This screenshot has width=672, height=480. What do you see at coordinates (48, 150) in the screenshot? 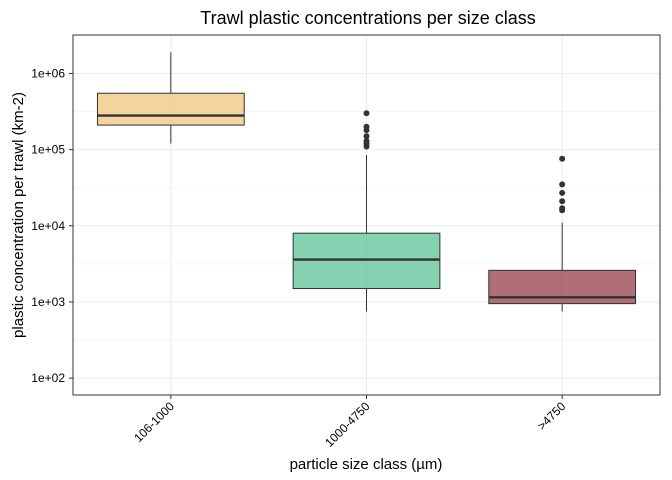
I see `y-tick-label: 1e+05` at bounding box center [48, 150].